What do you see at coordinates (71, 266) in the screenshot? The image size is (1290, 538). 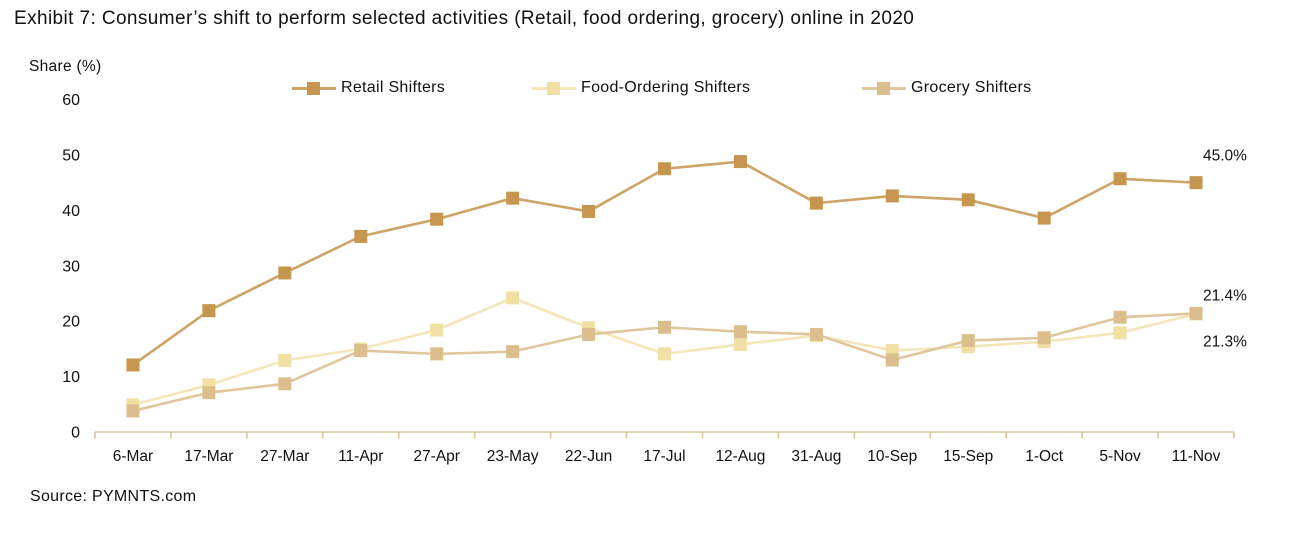 I see `y-tick-label: 30` at bounding box center [71, 266].